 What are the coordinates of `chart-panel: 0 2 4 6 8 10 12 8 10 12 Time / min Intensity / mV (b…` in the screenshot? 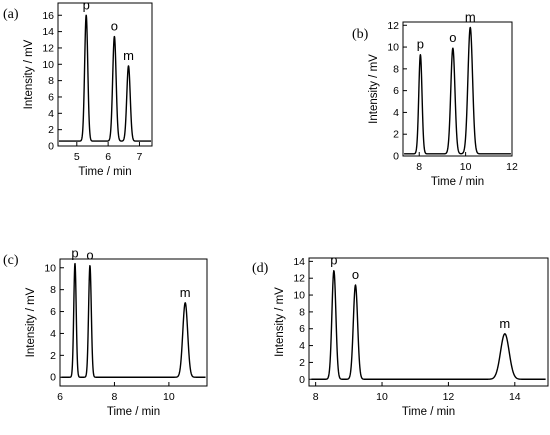 It's located at (435, 98).